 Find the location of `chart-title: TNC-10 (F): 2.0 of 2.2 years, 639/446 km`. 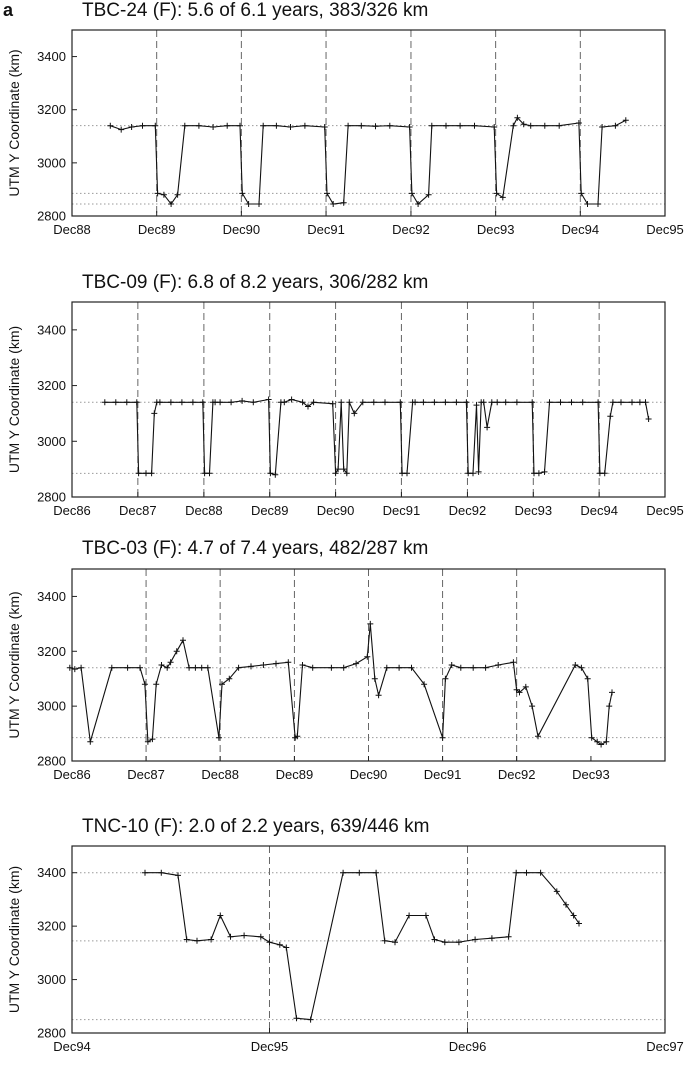

chart-title: TNC-10 (F): 2.0 of 2.2 years, 639/446 km is located at coordinates (255, 826).